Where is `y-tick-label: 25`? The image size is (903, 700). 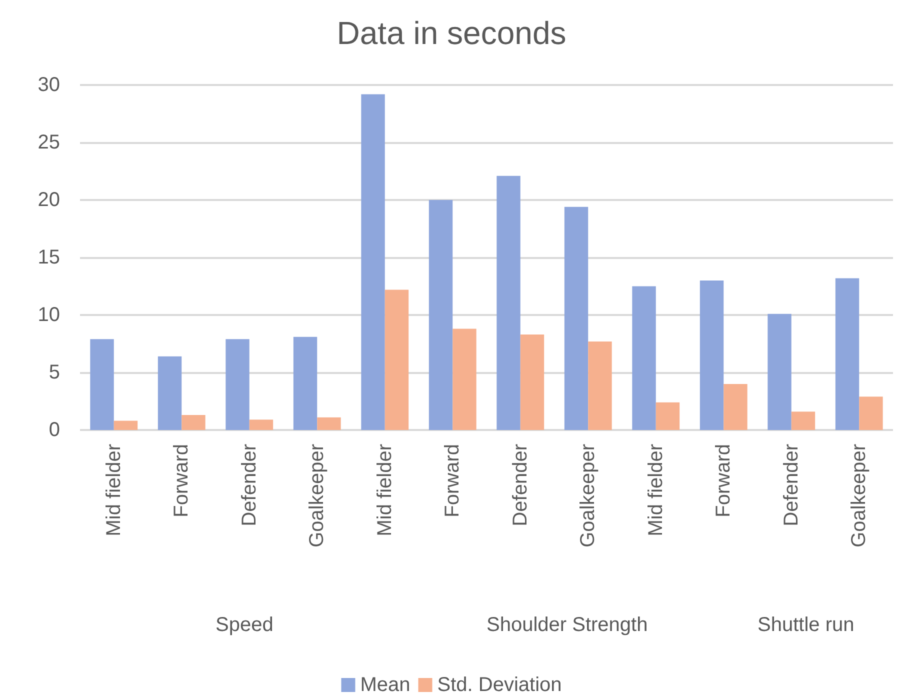
y-tick-label: 25 is located at coordinates (49, 143).